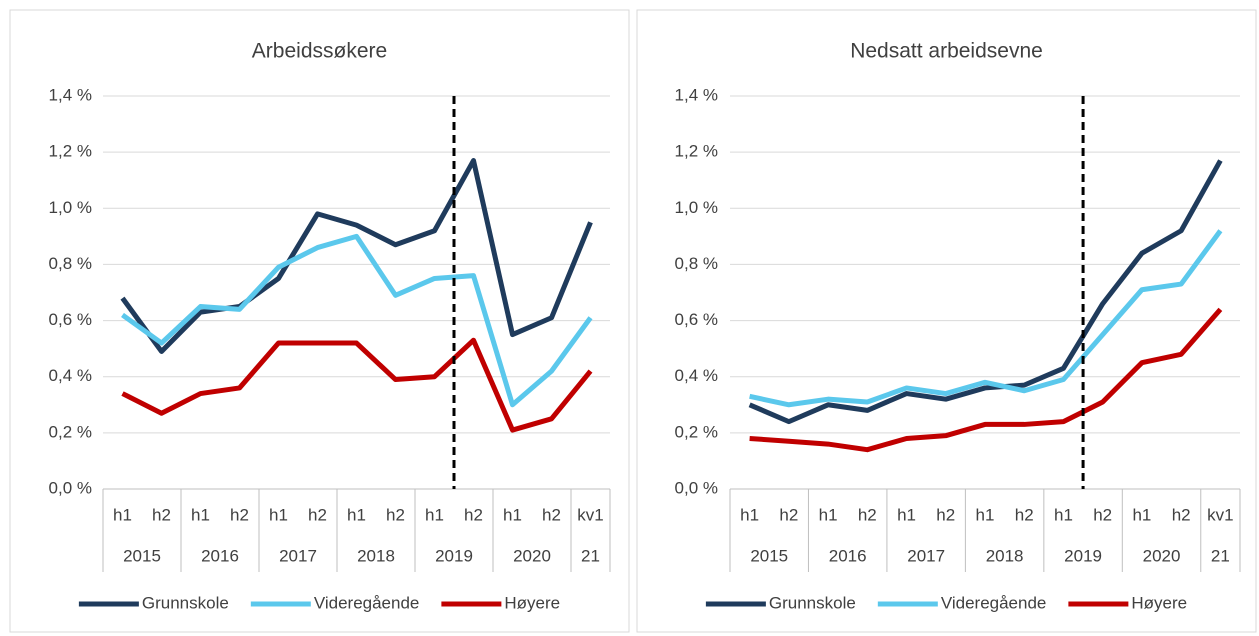 The height and width of the screenshot is (636, 1259). What do you see at coordinates (946, 51) in the screenshot?
I see `chart-title: Nedsatt arbeidsevne` at bounding box center [946, 51].